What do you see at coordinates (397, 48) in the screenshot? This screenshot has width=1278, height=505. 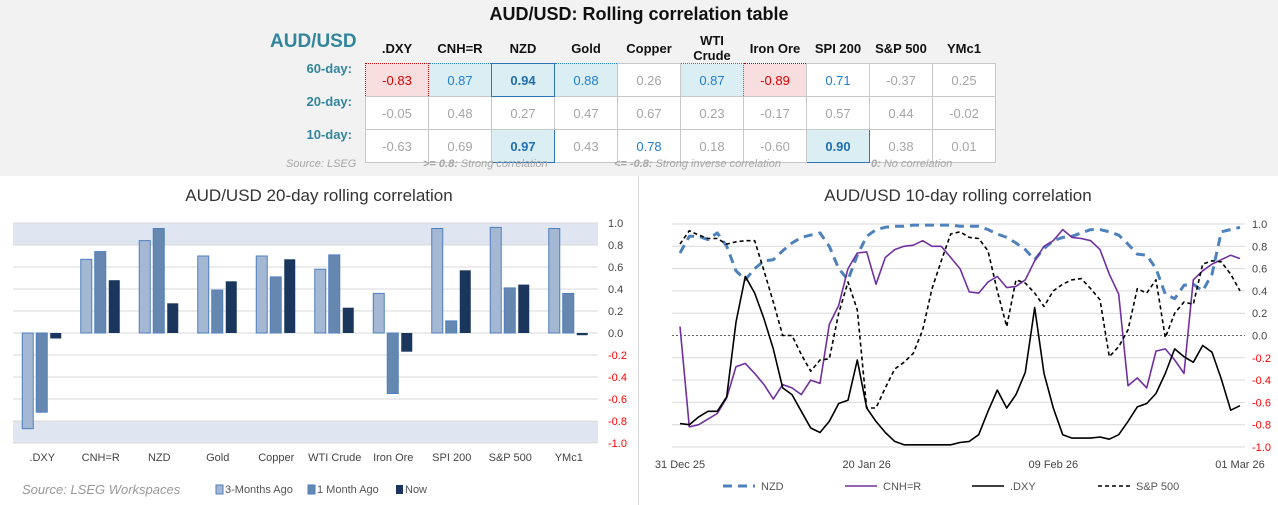 I see `column-header: .DXY` at bounding box center [397, 48].